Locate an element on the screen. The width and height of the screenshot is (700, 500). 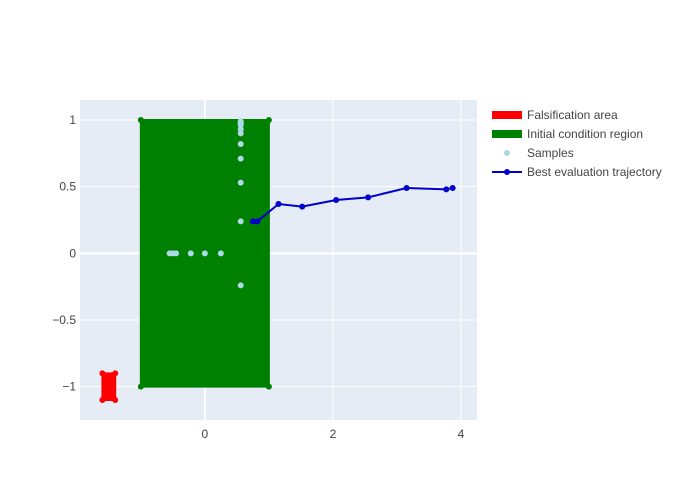
y-tick-label: 0.5 is located at coordinates (67, 187).